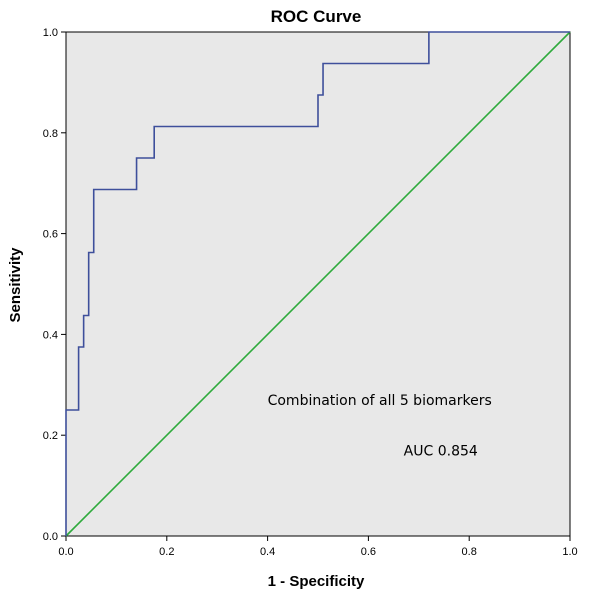  I want to click on x-tick-label: 0.6, so click(368, 552).